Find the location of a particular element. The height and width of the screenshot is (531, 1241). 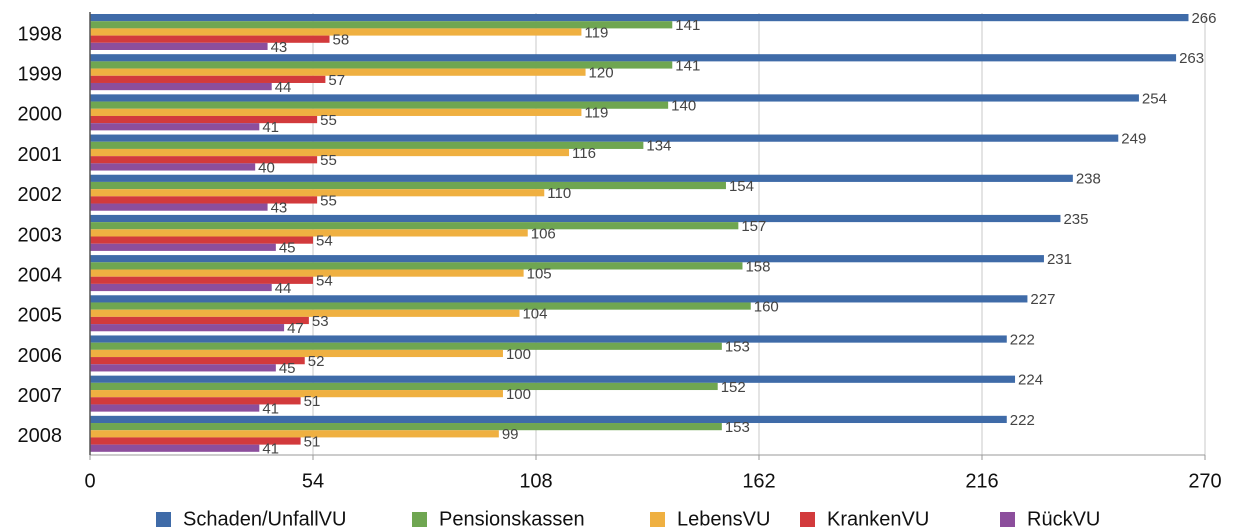

legend-label: Schaden/UnfallVU is located at coordinates (264, 519).